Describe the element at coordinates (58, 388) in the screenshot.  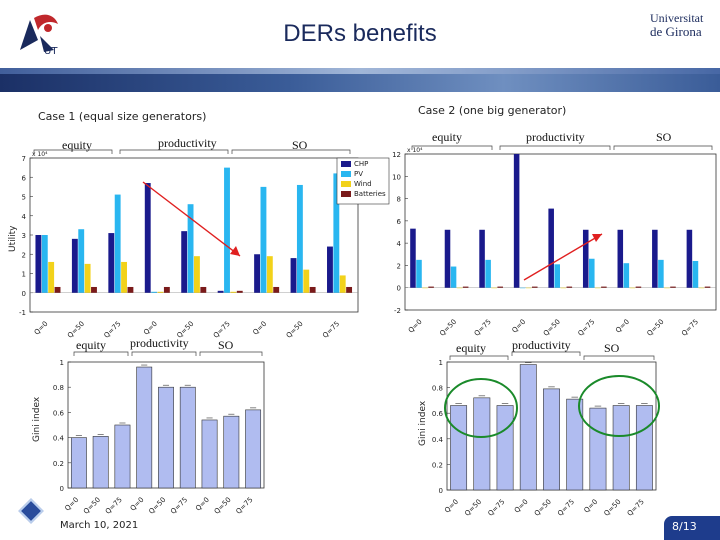
I see `case1-gini-ytick-label: 0.8` at that location.